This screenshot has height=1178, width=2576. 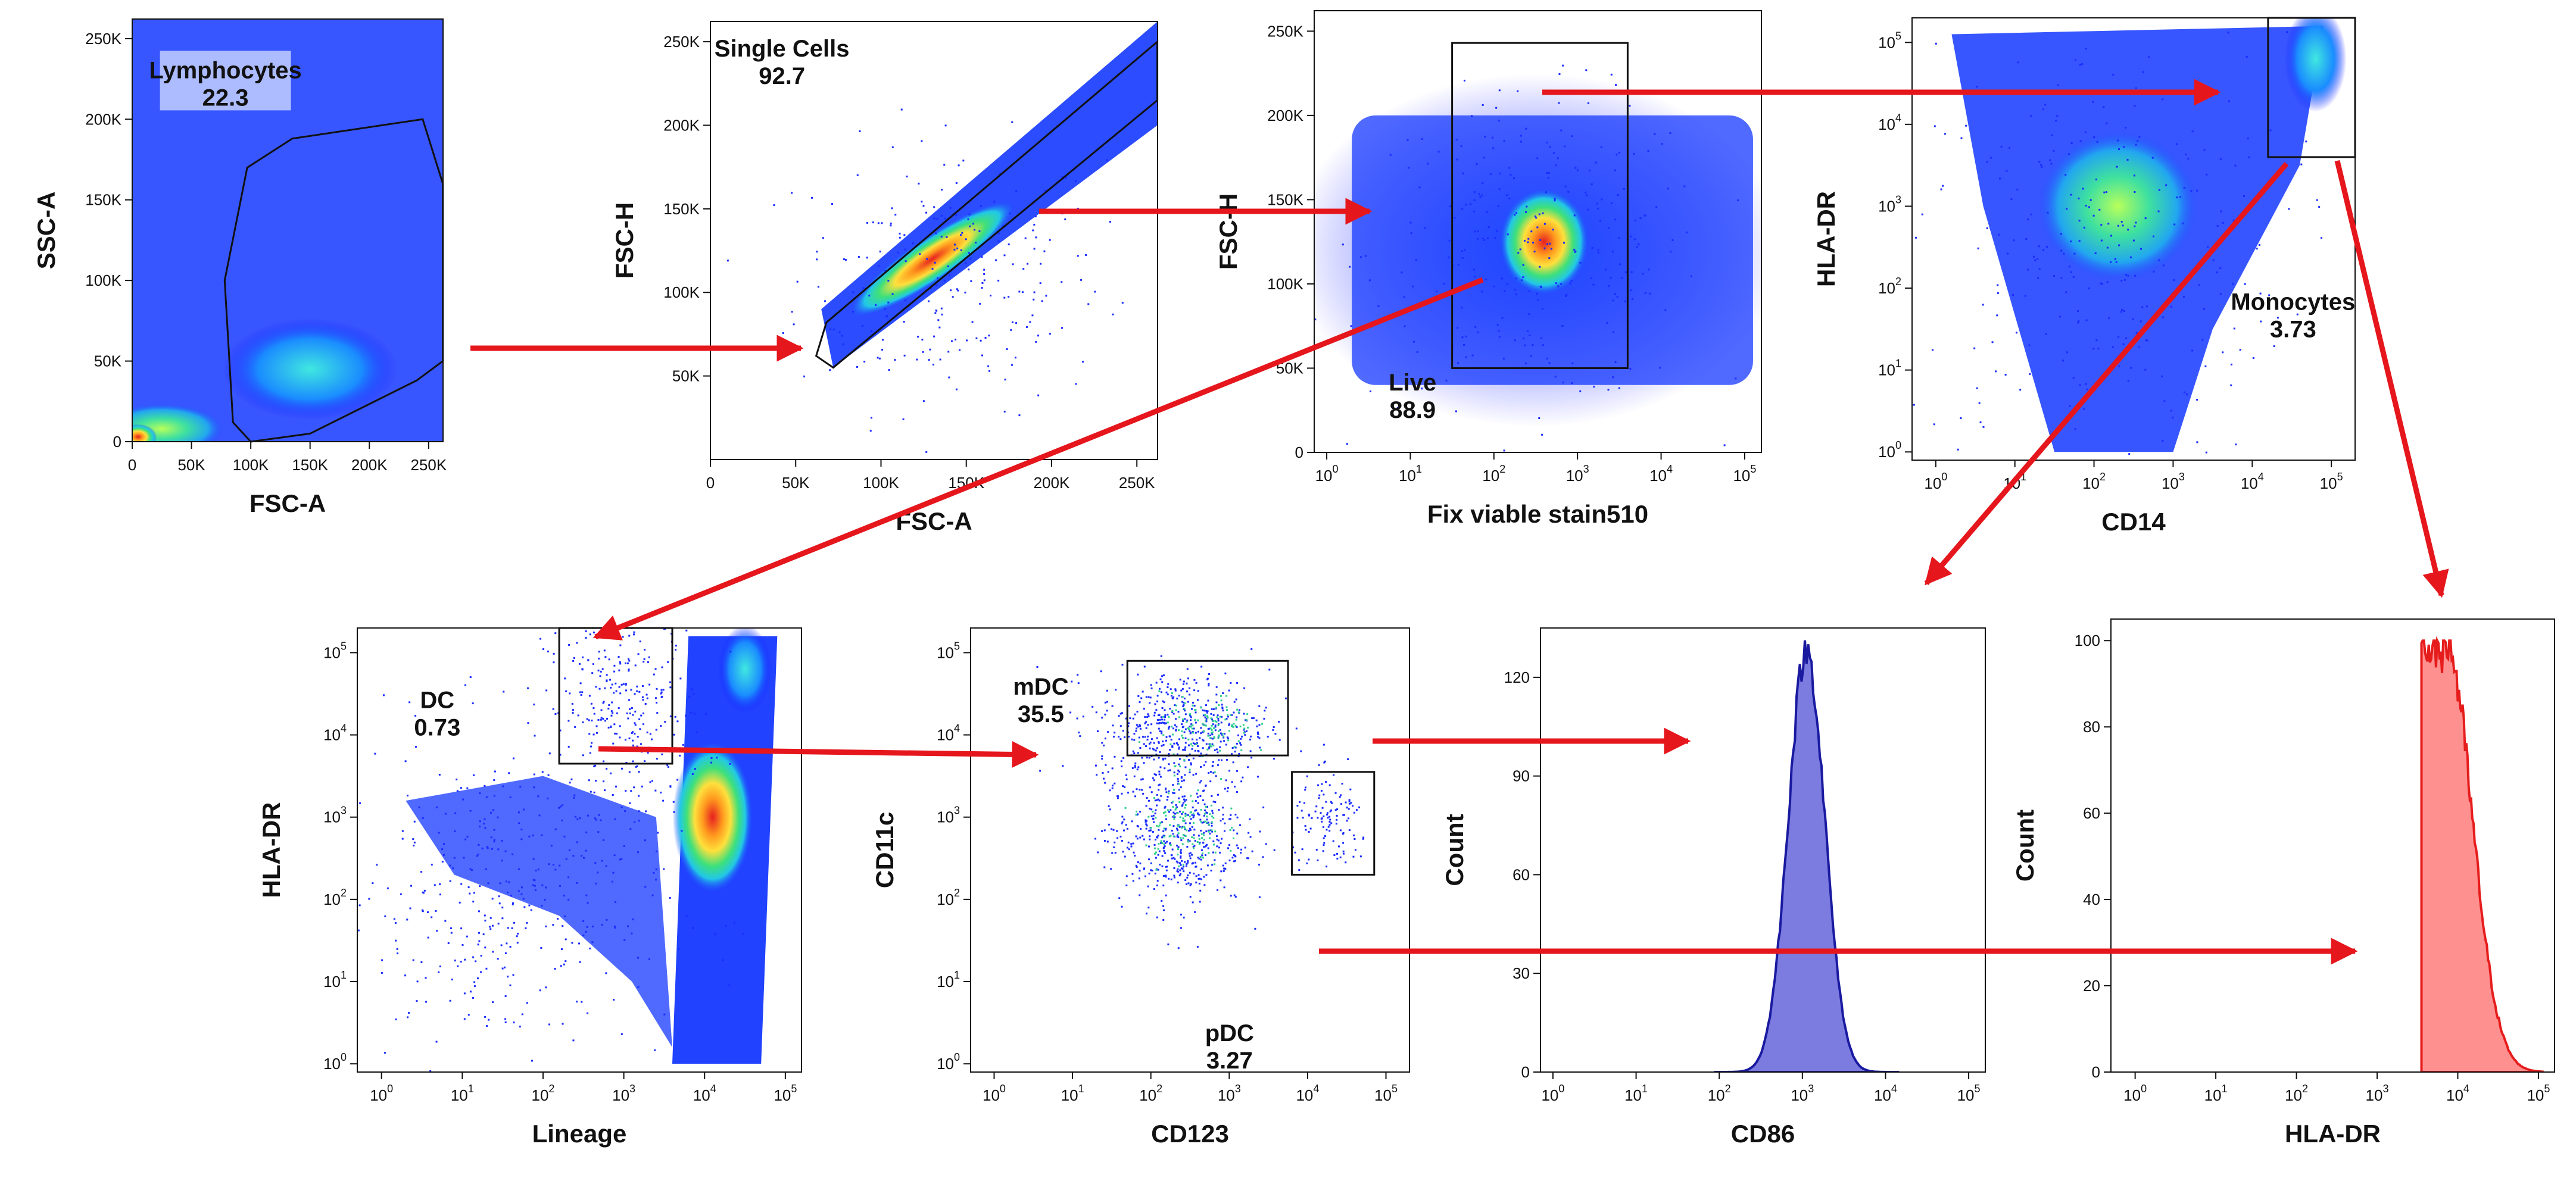 What do you see at coordinates (932, 259) in the screenshot?
I see `density-cloud` at bounding box center [932, 259].